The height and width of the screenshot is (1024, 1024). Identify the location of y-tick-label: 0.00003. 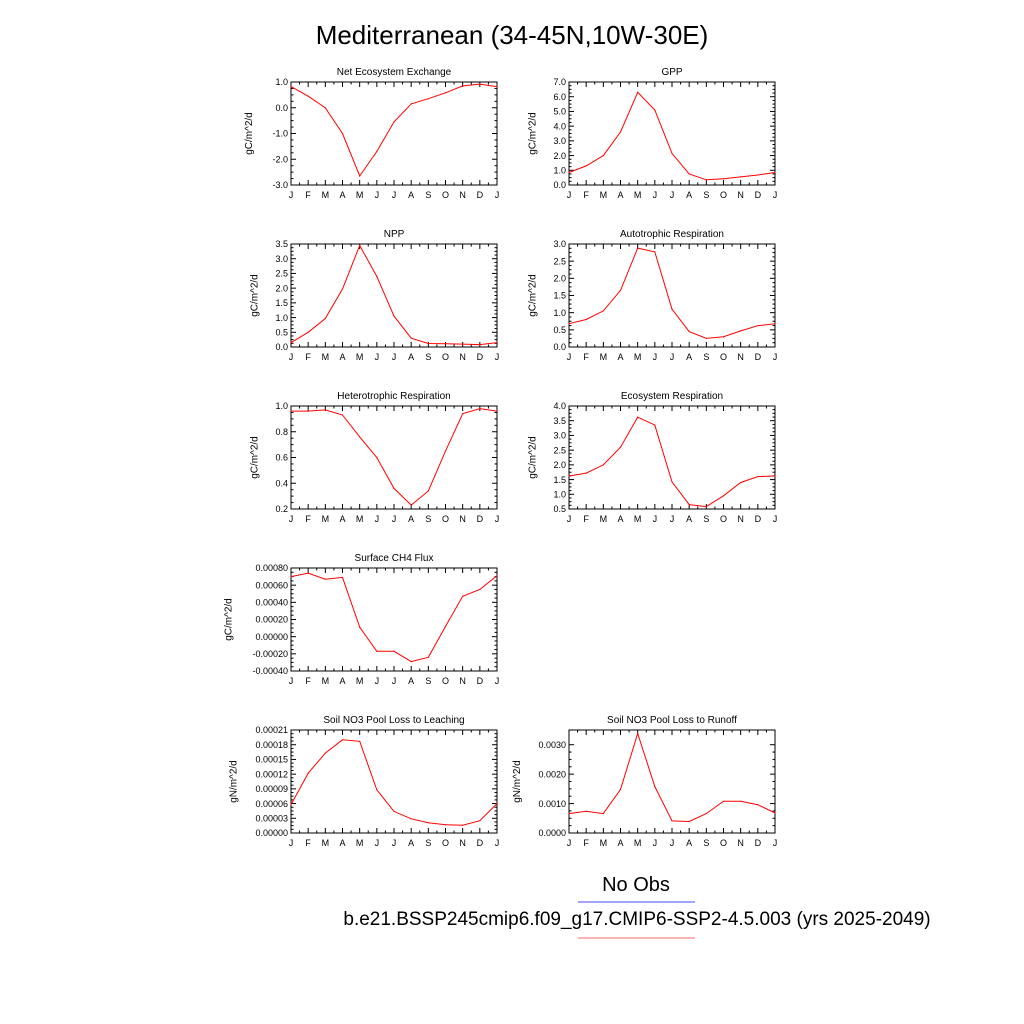
(271, 818).